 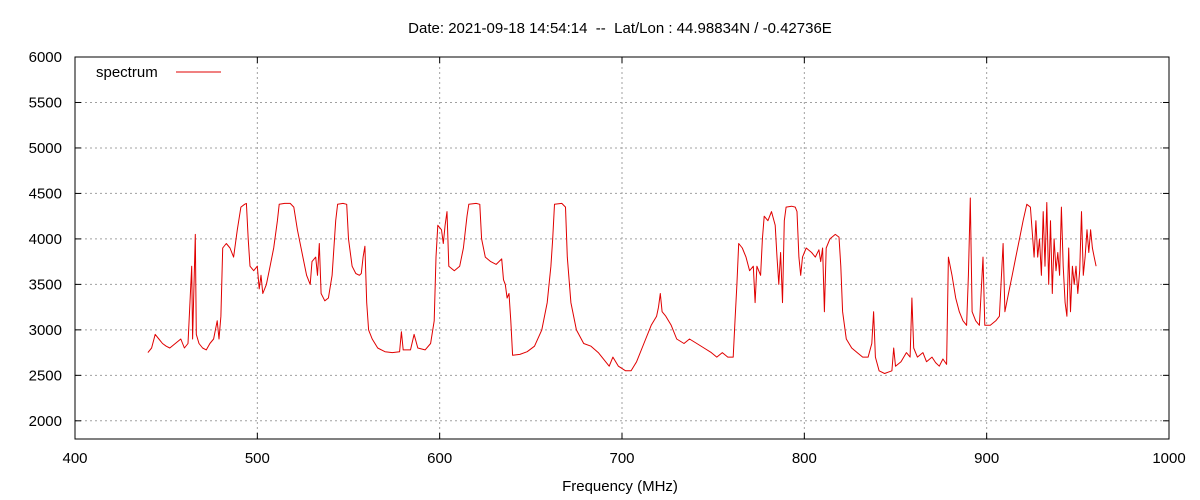 What do you see at coordinates (45, 148) in the screenshot?
I see `y-tick-label: 5000` at bounding box center [45, 148].